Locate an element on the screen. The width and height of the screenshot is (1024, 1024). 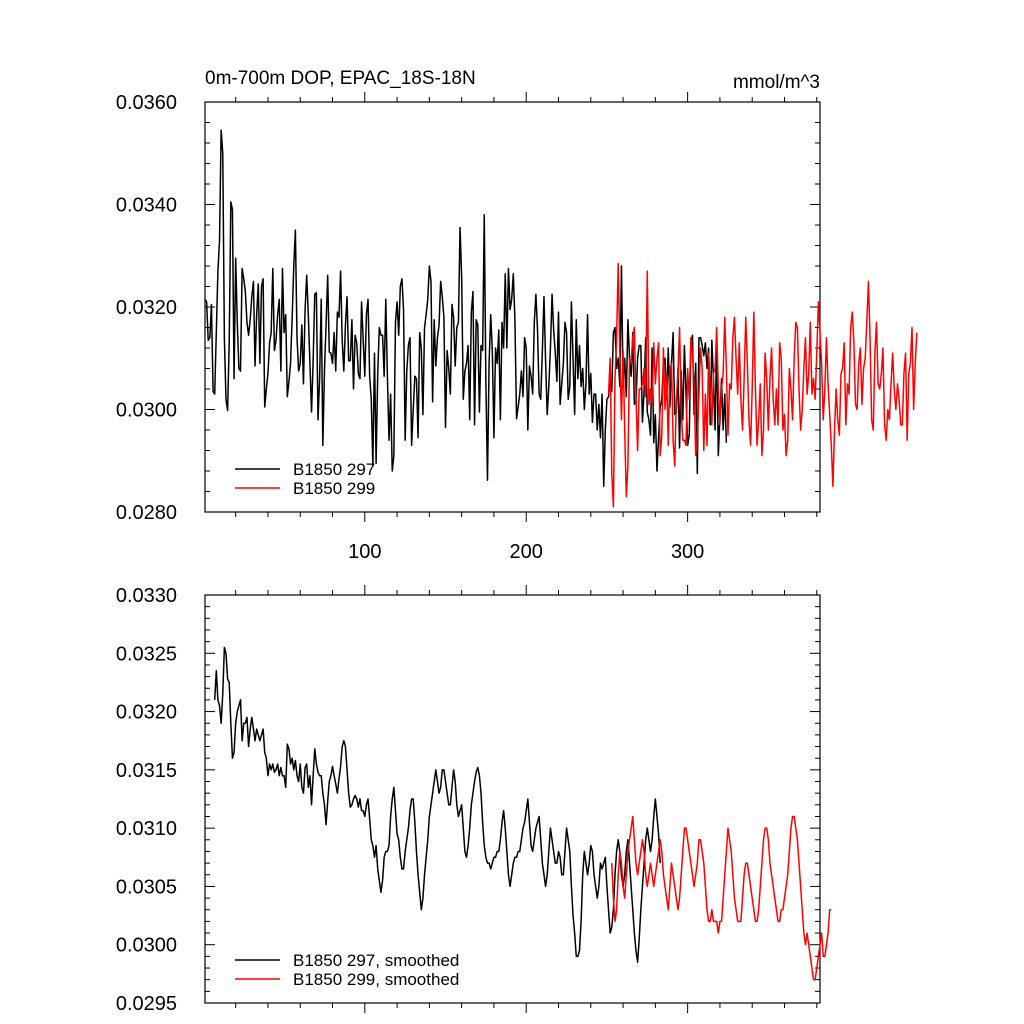
bottom-ytick-label: 0.0320 is located at coordinates (146, 713).